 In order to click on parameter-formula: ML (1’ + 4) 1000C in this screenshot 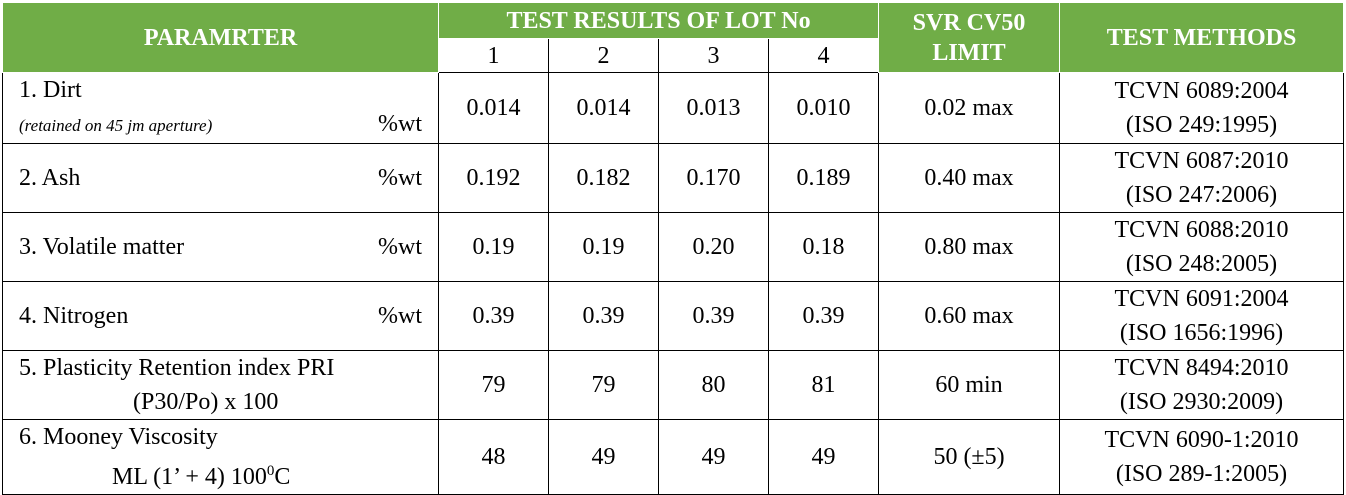, I will do `click(220, 474)`.